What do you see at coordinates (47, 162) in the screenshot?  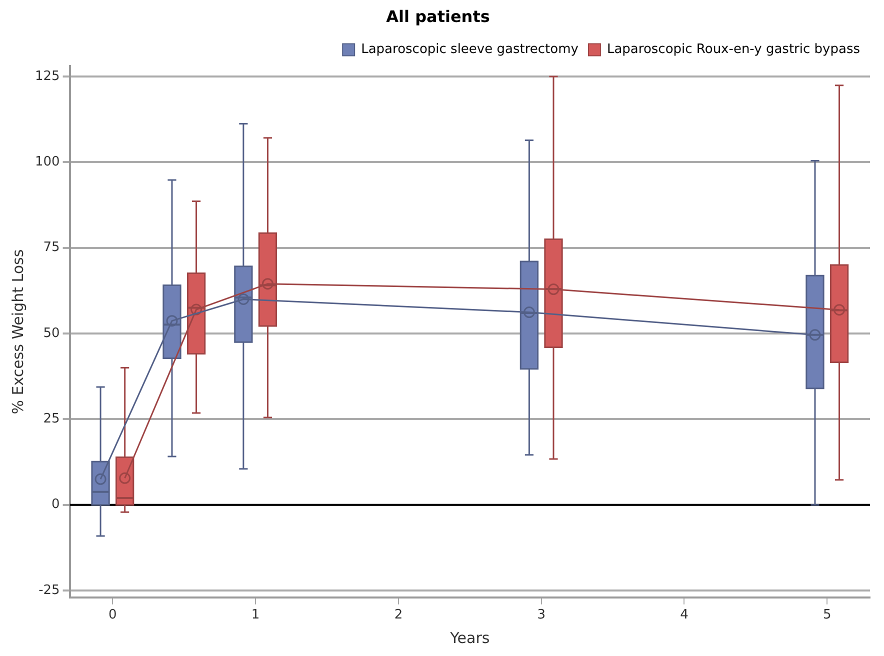 I see `y-tick-label: 100` at bounding box center [47, 162].